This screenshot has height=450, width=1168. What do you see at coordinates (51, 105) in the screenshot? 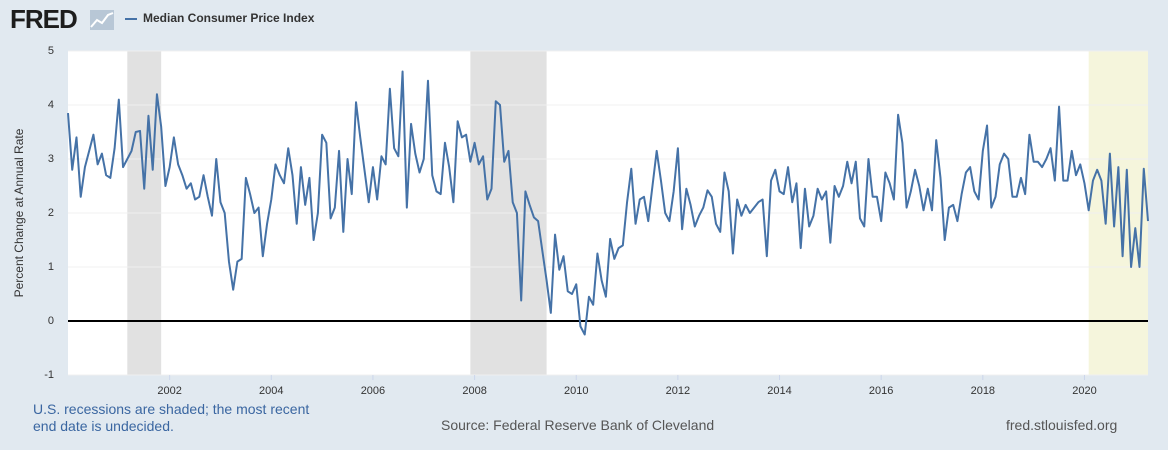
I see `y-tick-label: 4` at bounding box center [51, 105].